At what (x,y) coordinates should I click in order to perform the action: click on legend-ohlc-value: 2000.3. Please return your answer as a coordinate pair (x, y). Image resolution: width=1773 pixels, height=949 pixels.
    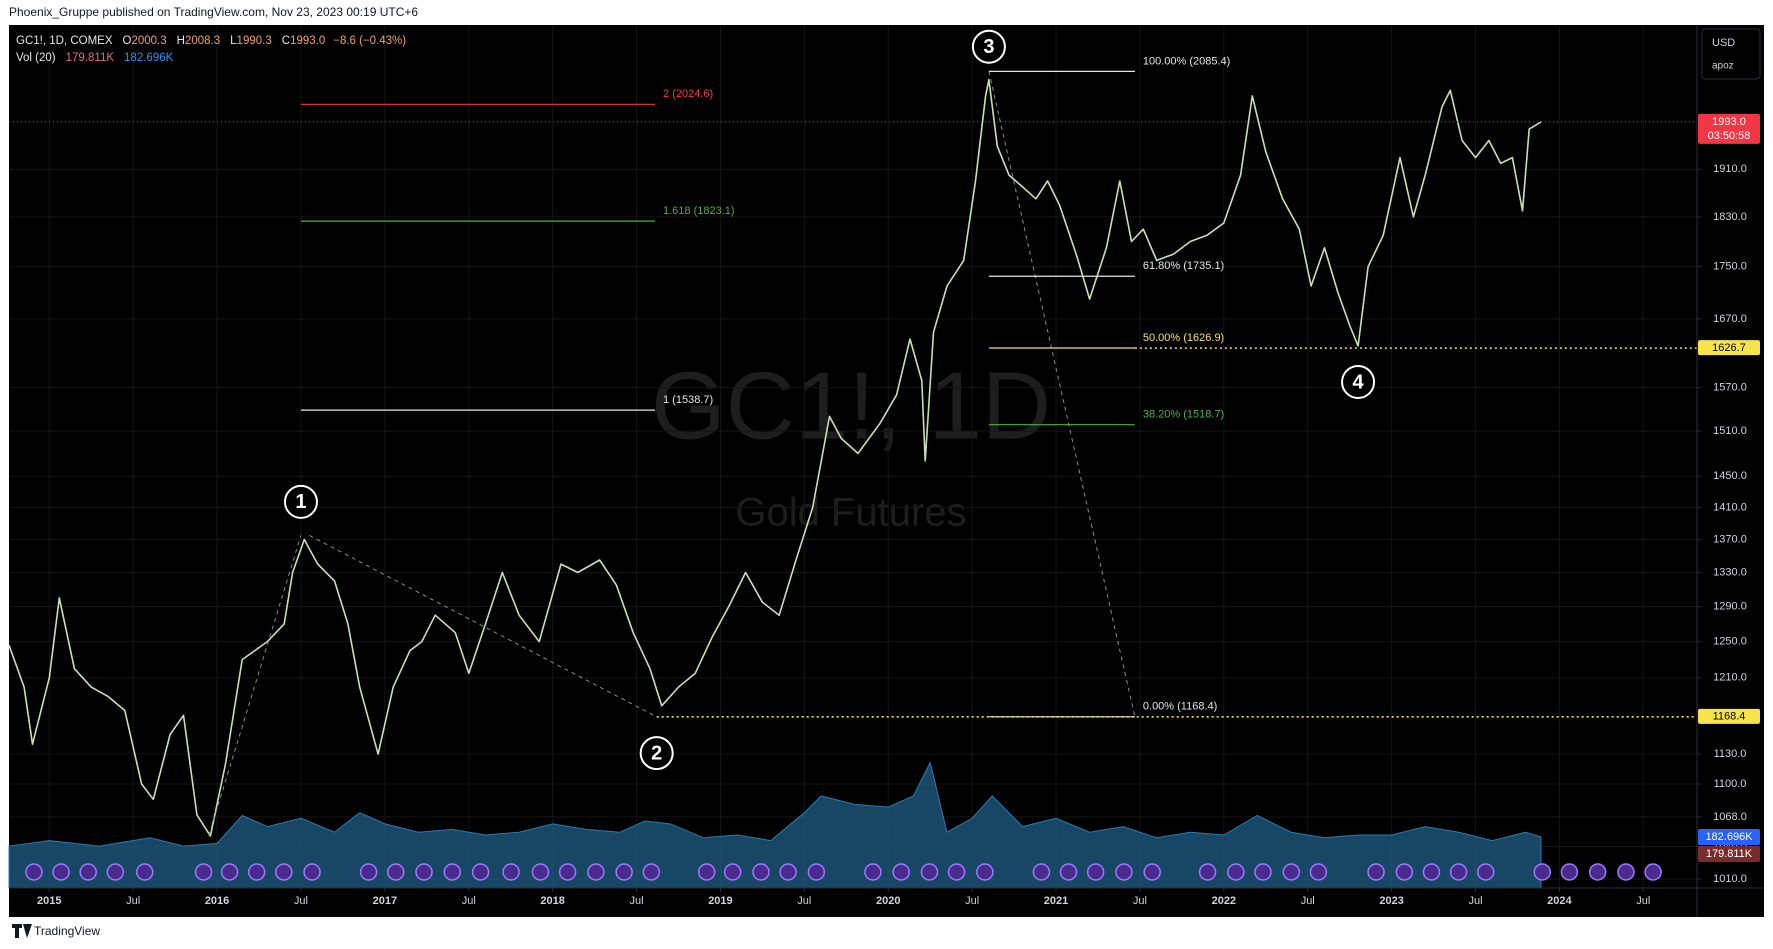
    Looking at the image, I should click on (148, 41).